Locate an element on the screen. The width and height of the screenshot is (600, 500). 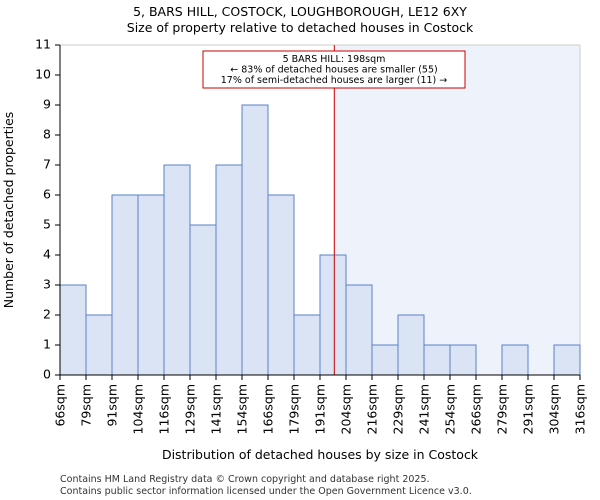
y-axis: 0 1 2 3 4 5 6 7 8 9 10 11 is located at coordinates (48, 209).